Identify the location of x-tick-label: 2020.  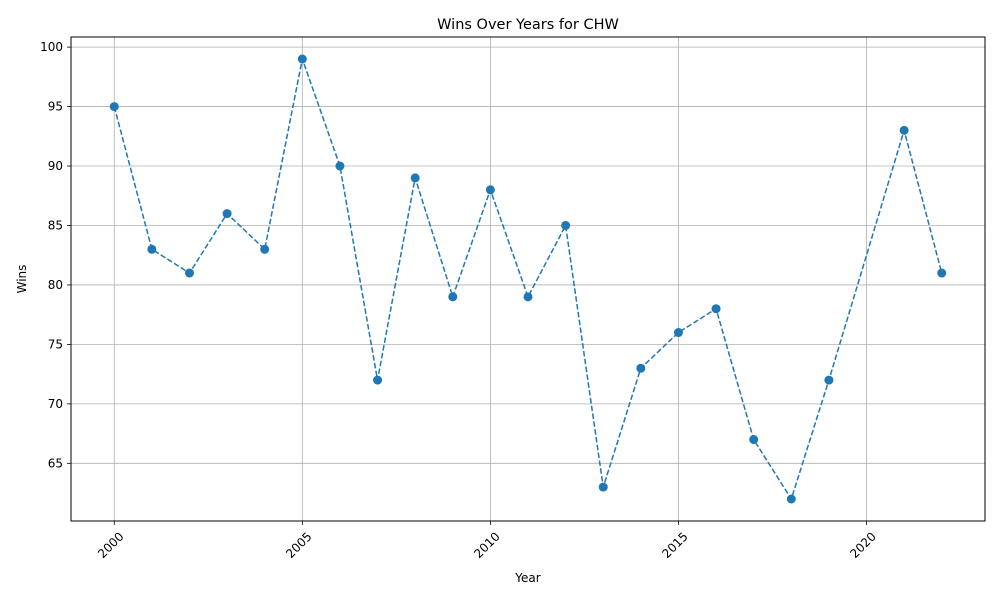
(862, 544).